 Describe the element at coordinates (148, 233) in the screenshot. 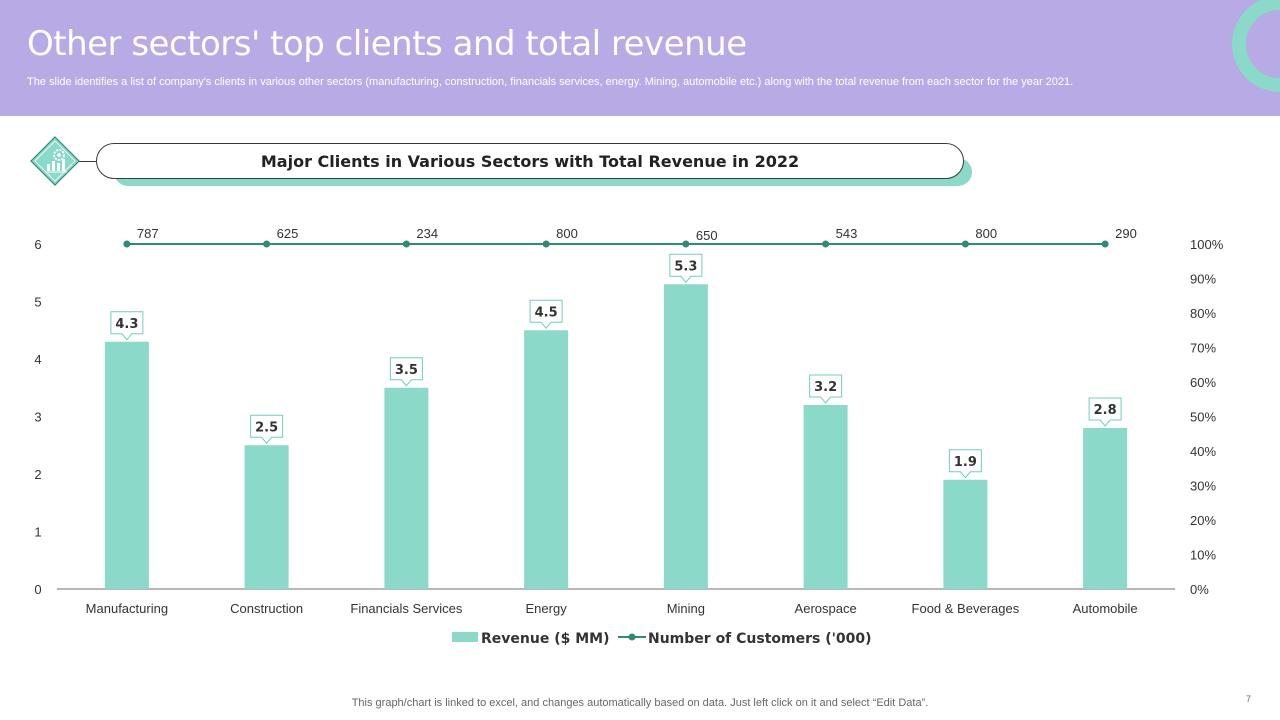

I see `line-data-label: 787` at that location.